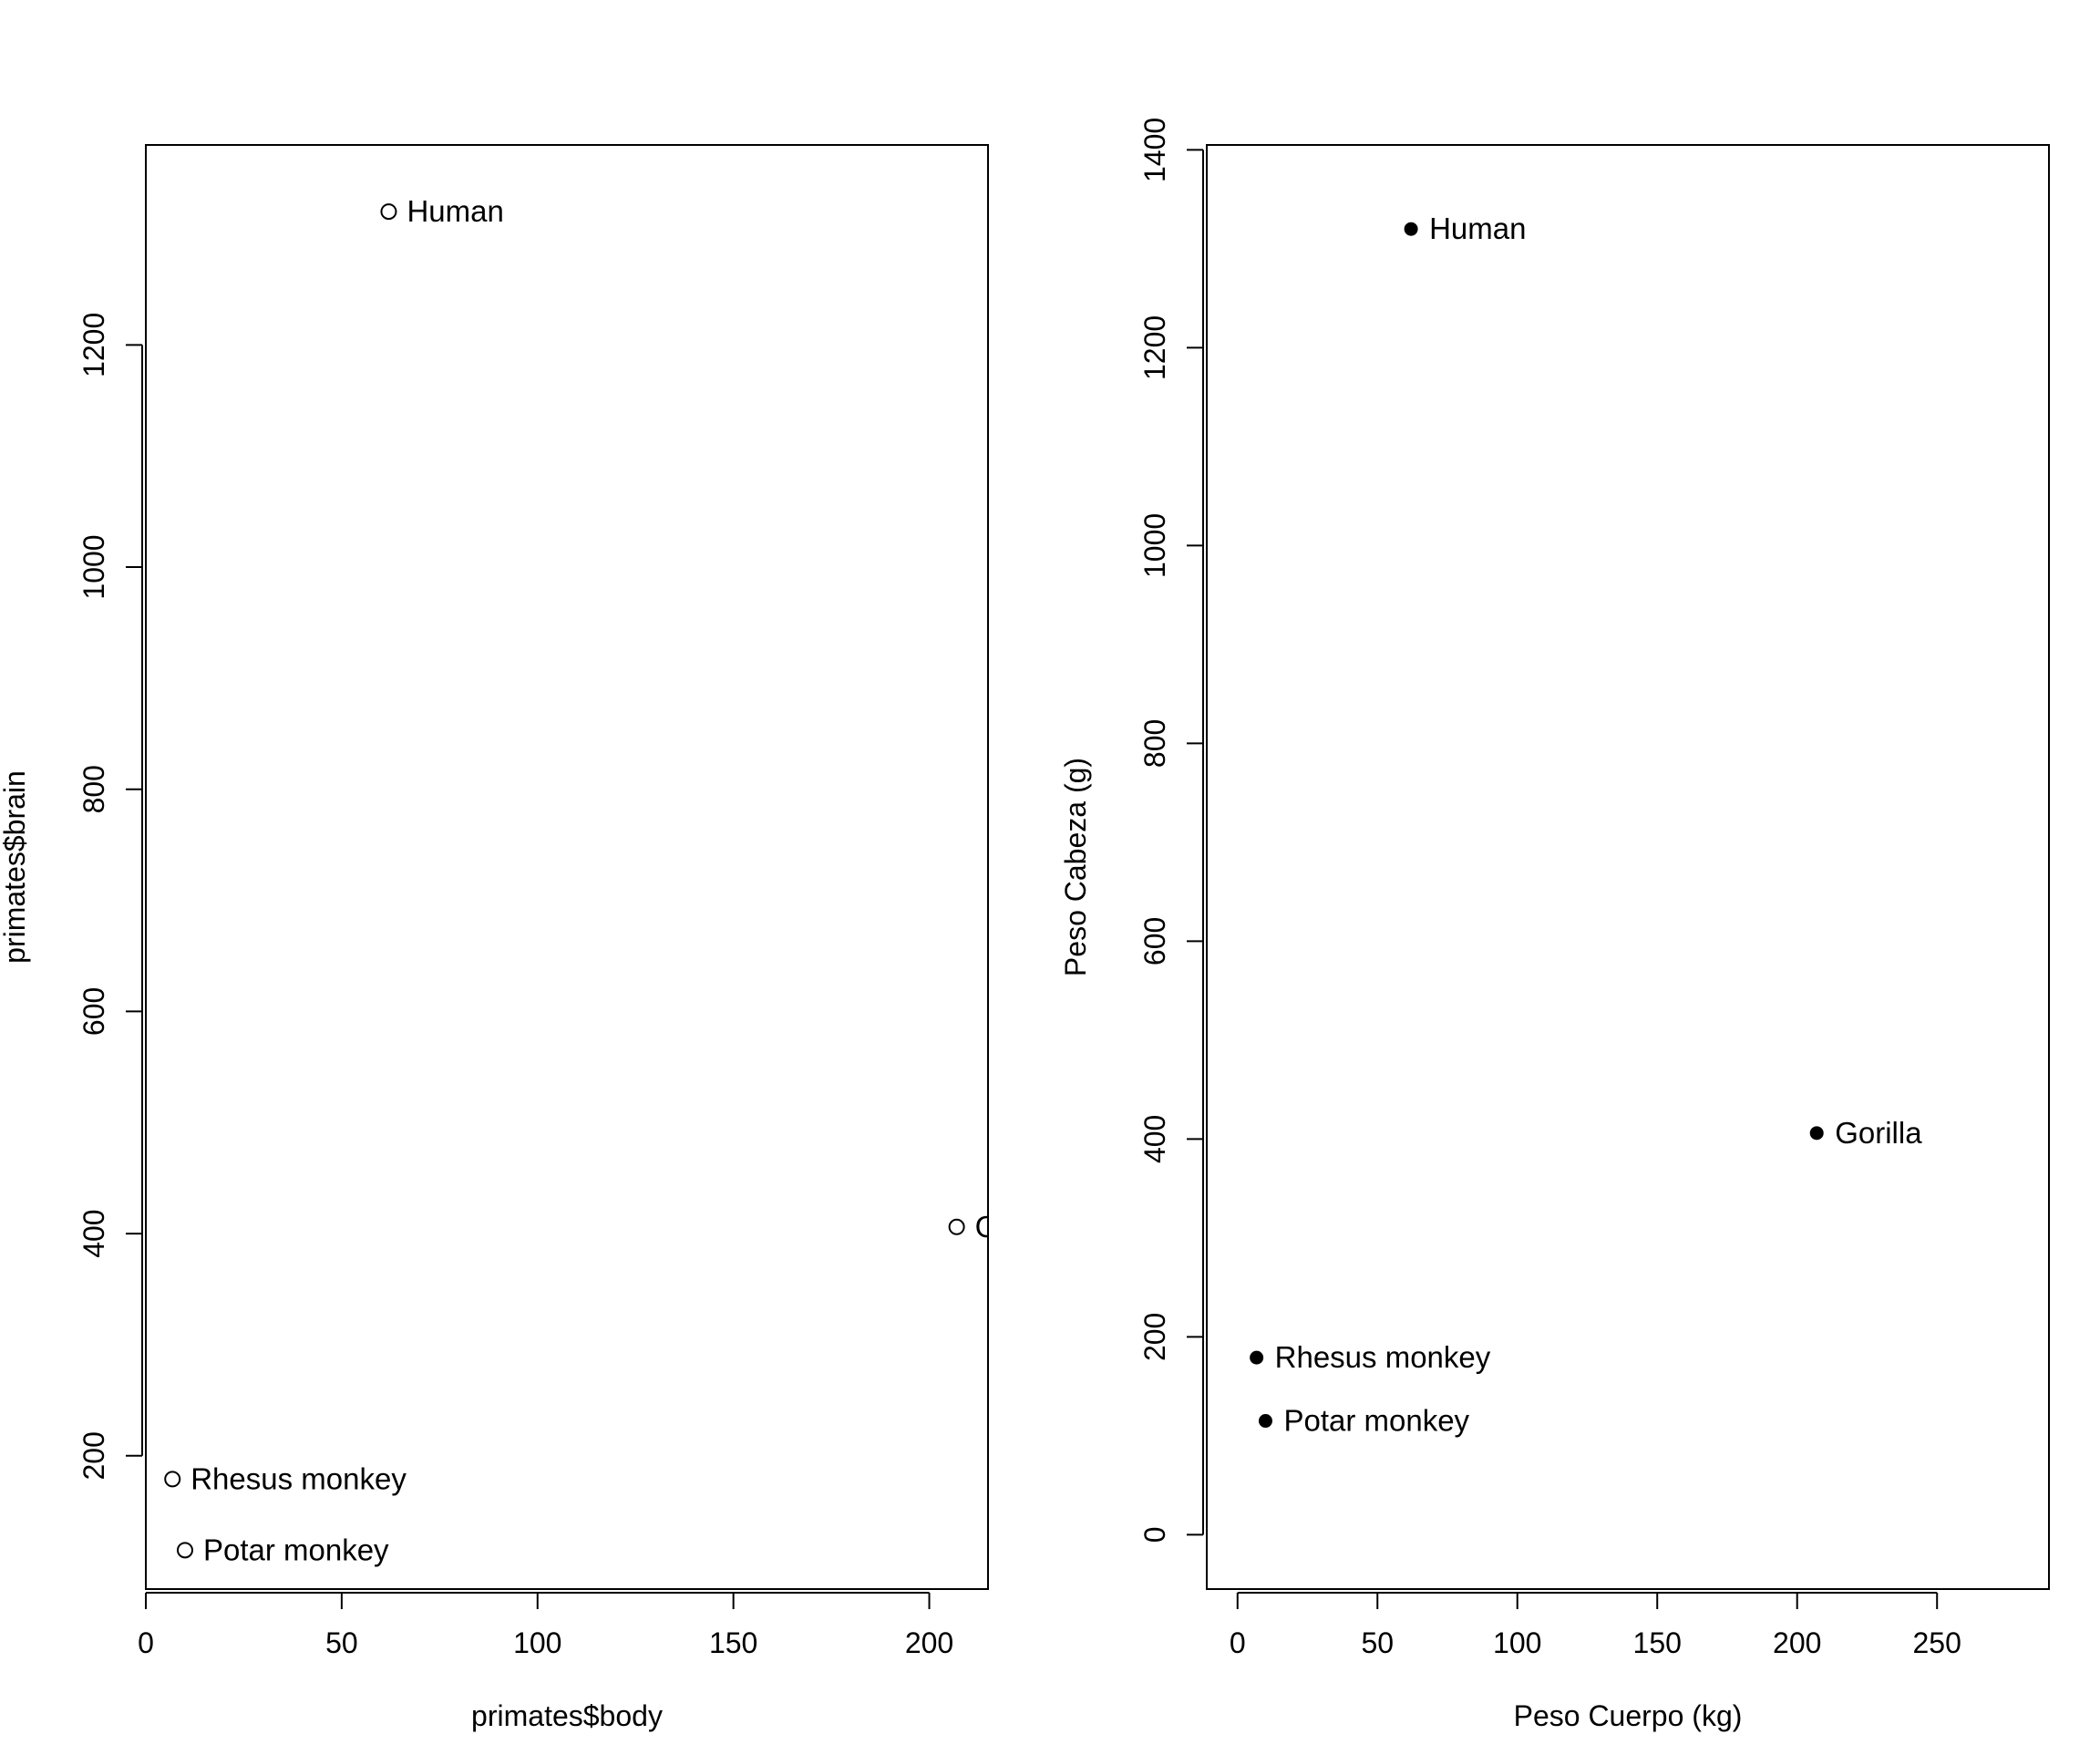 The image size is (2100, 1755). What do you see at coordinates (1596, 1625) in the screenshot?
I see `x-axis: 0 50 100 150 200 250` at bounding box center [1596, 1625].